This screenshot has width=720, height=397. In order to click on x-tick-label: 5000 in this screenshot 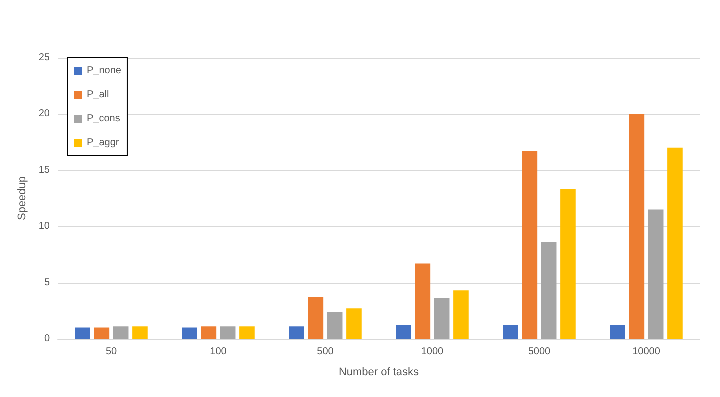, I will do `click(540, 352)`.